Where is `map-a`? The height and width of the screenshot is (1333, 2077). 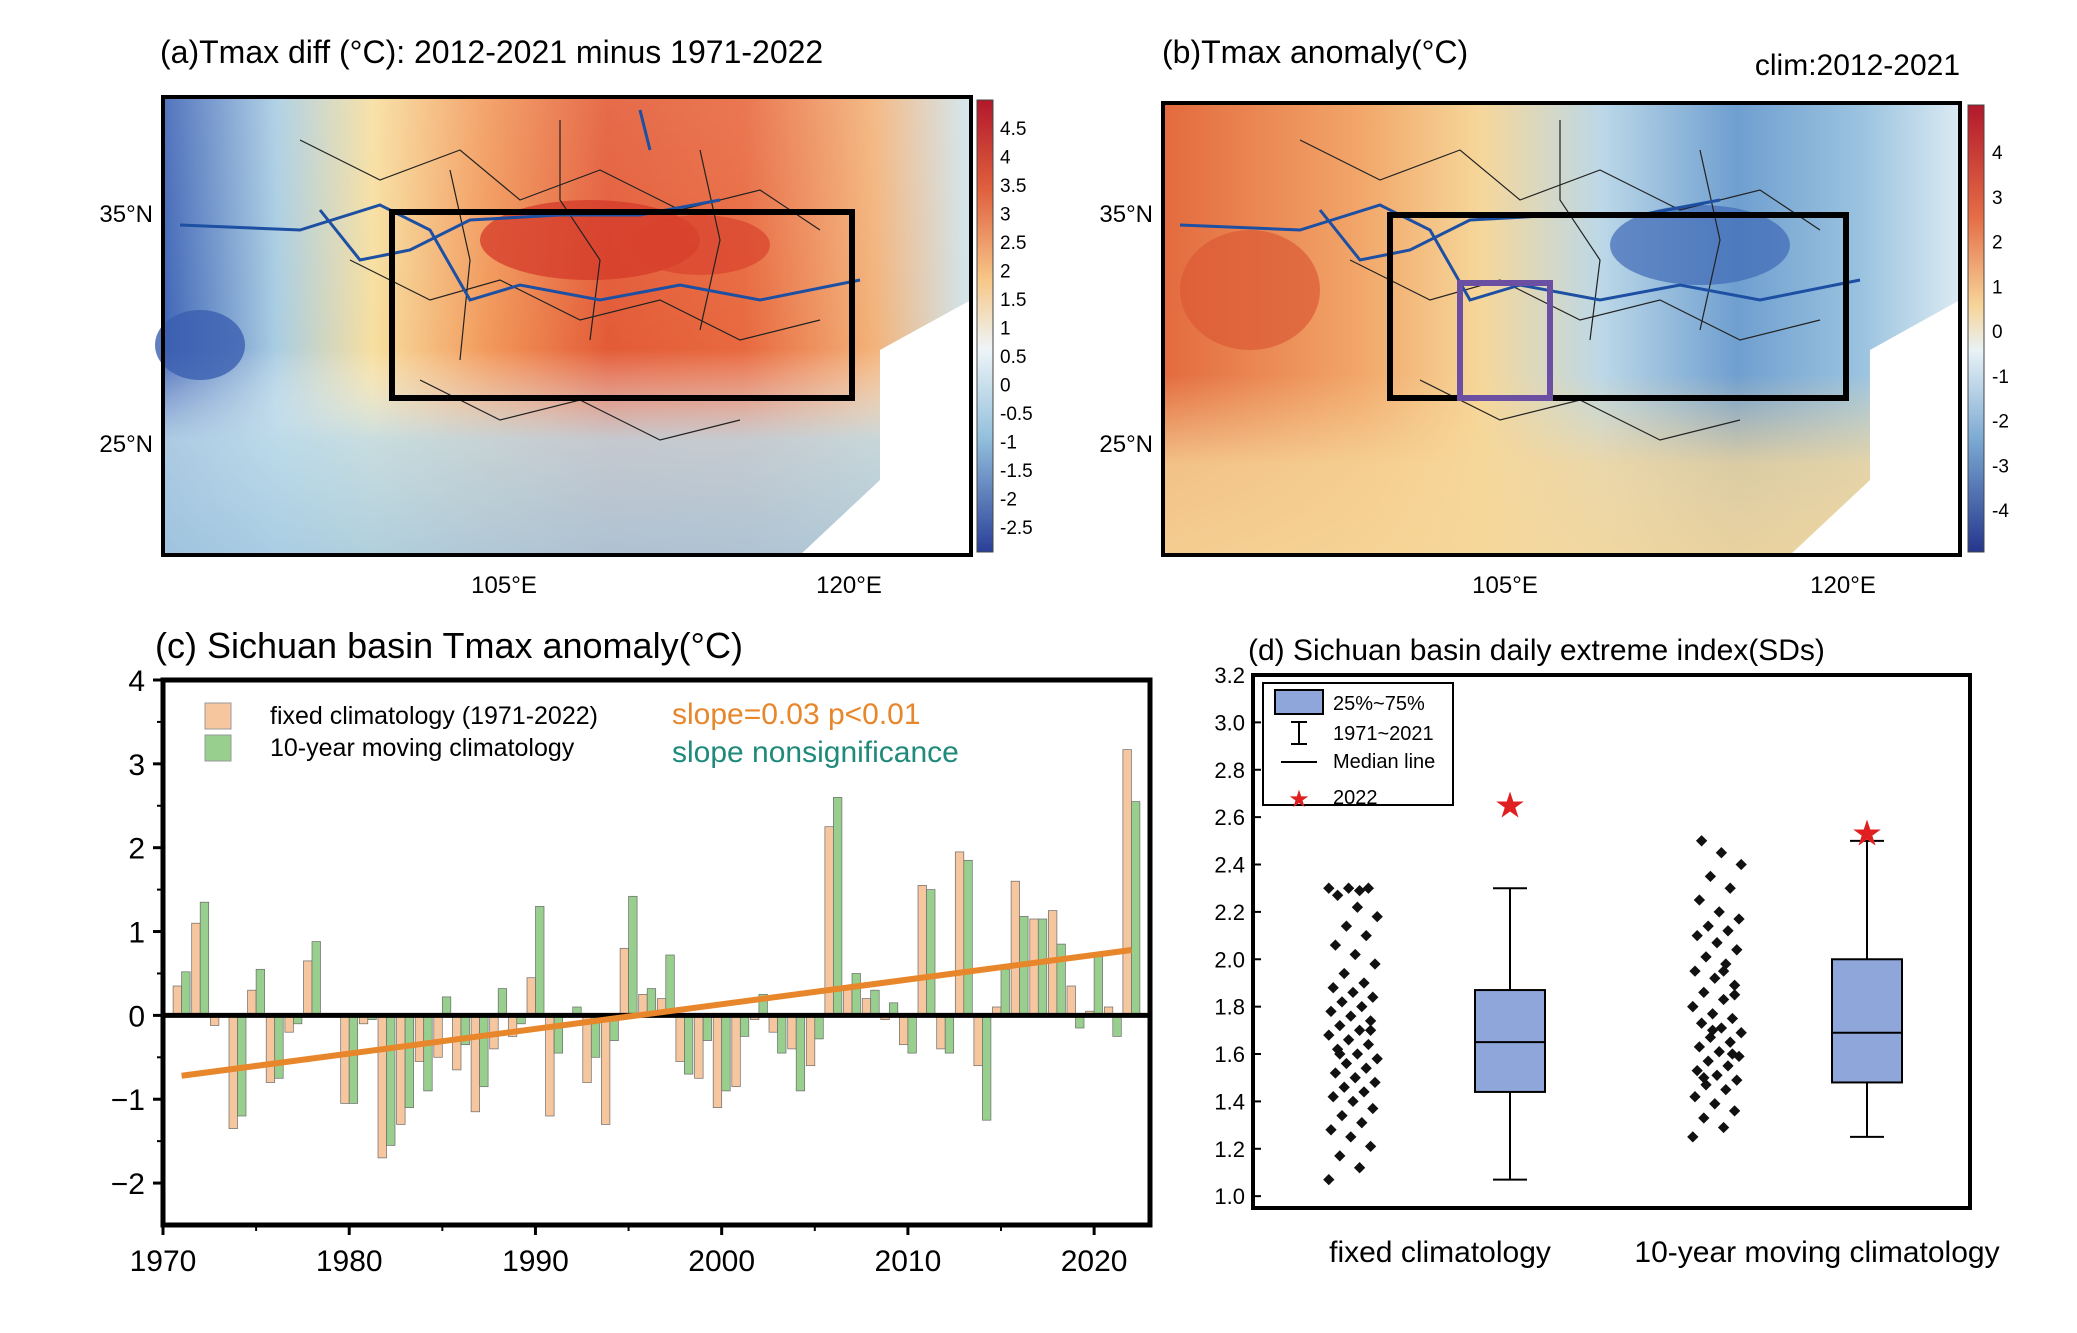
map-a is located at coordinates (564, 326).